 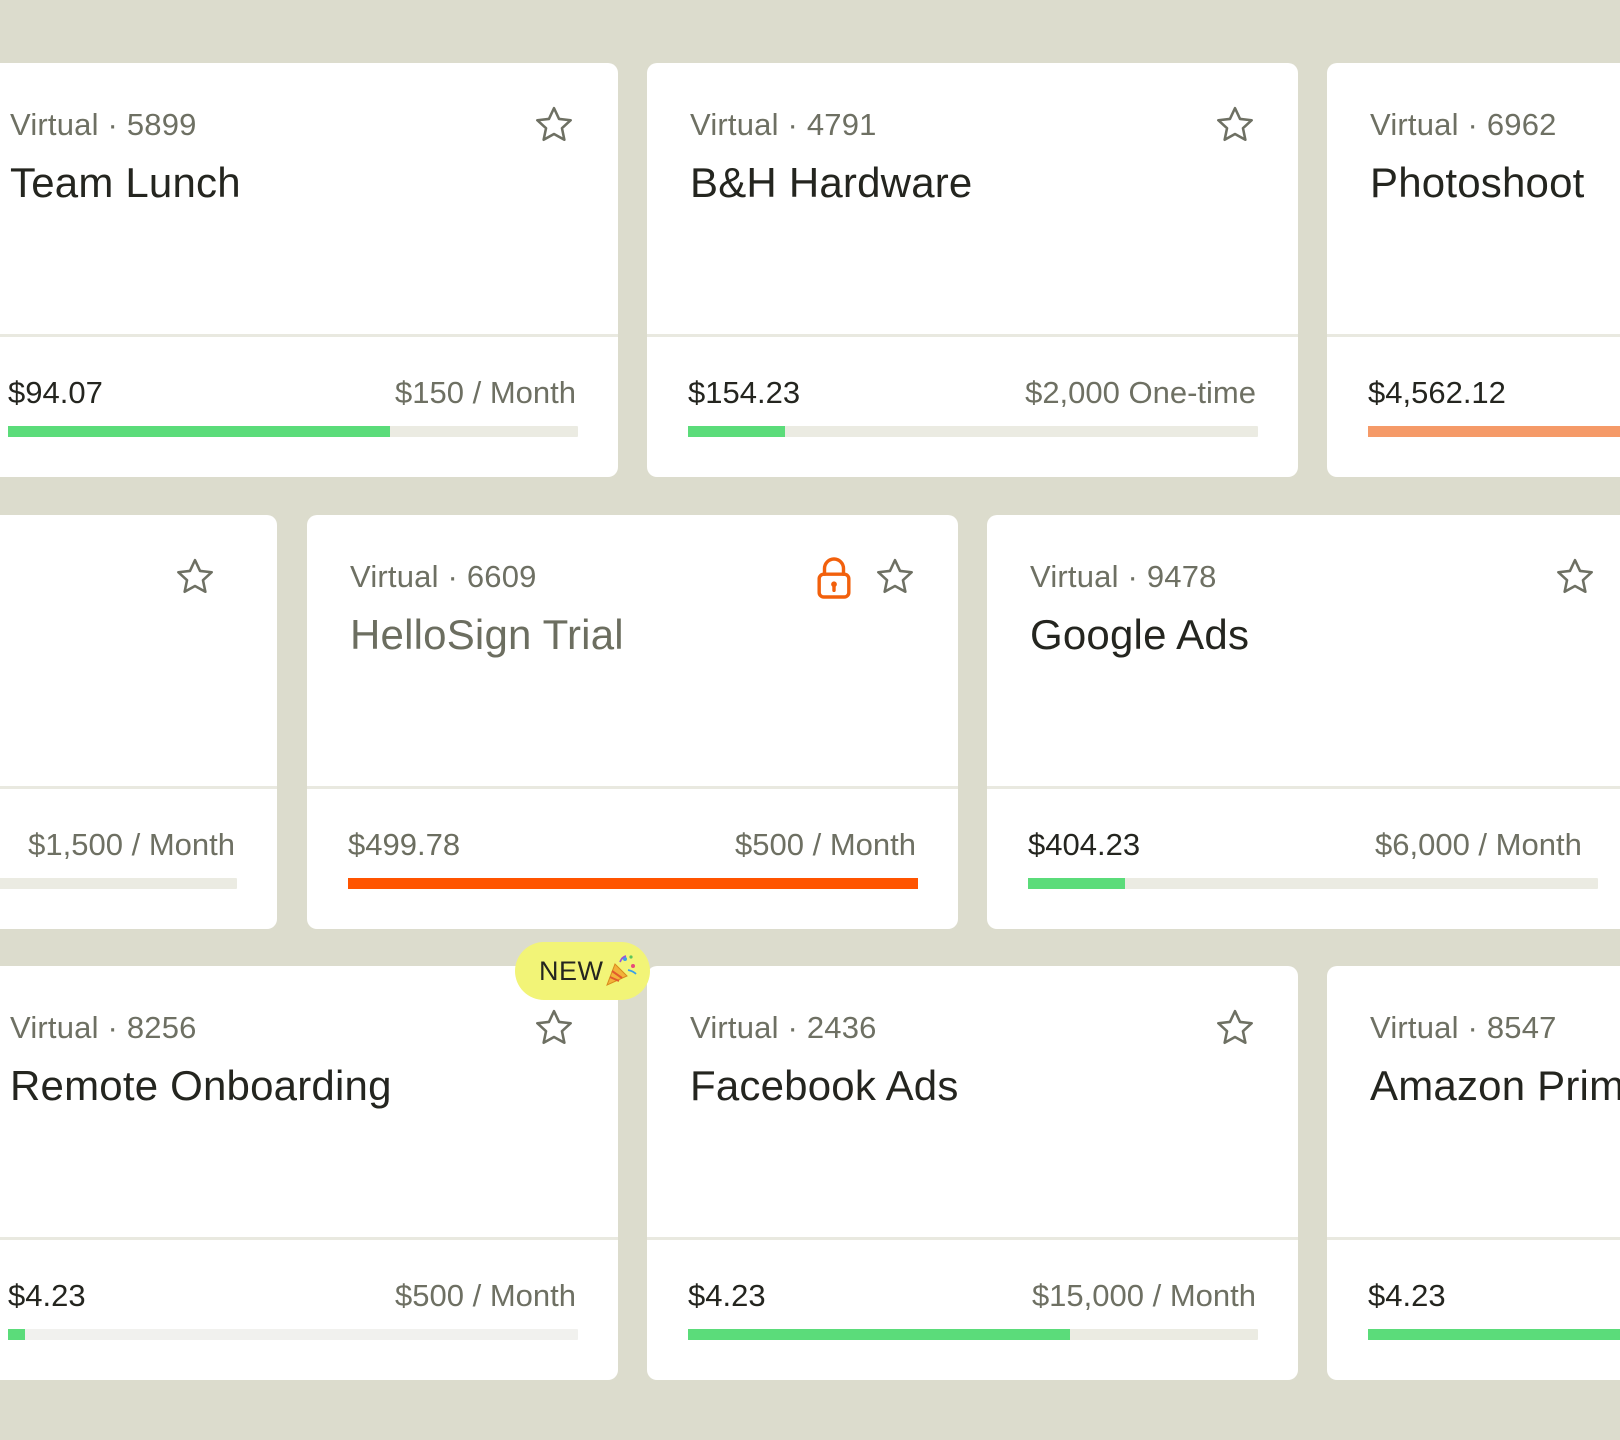 I want to click on card-meta: Virtual · 2436, so click(x=783, y=1027).